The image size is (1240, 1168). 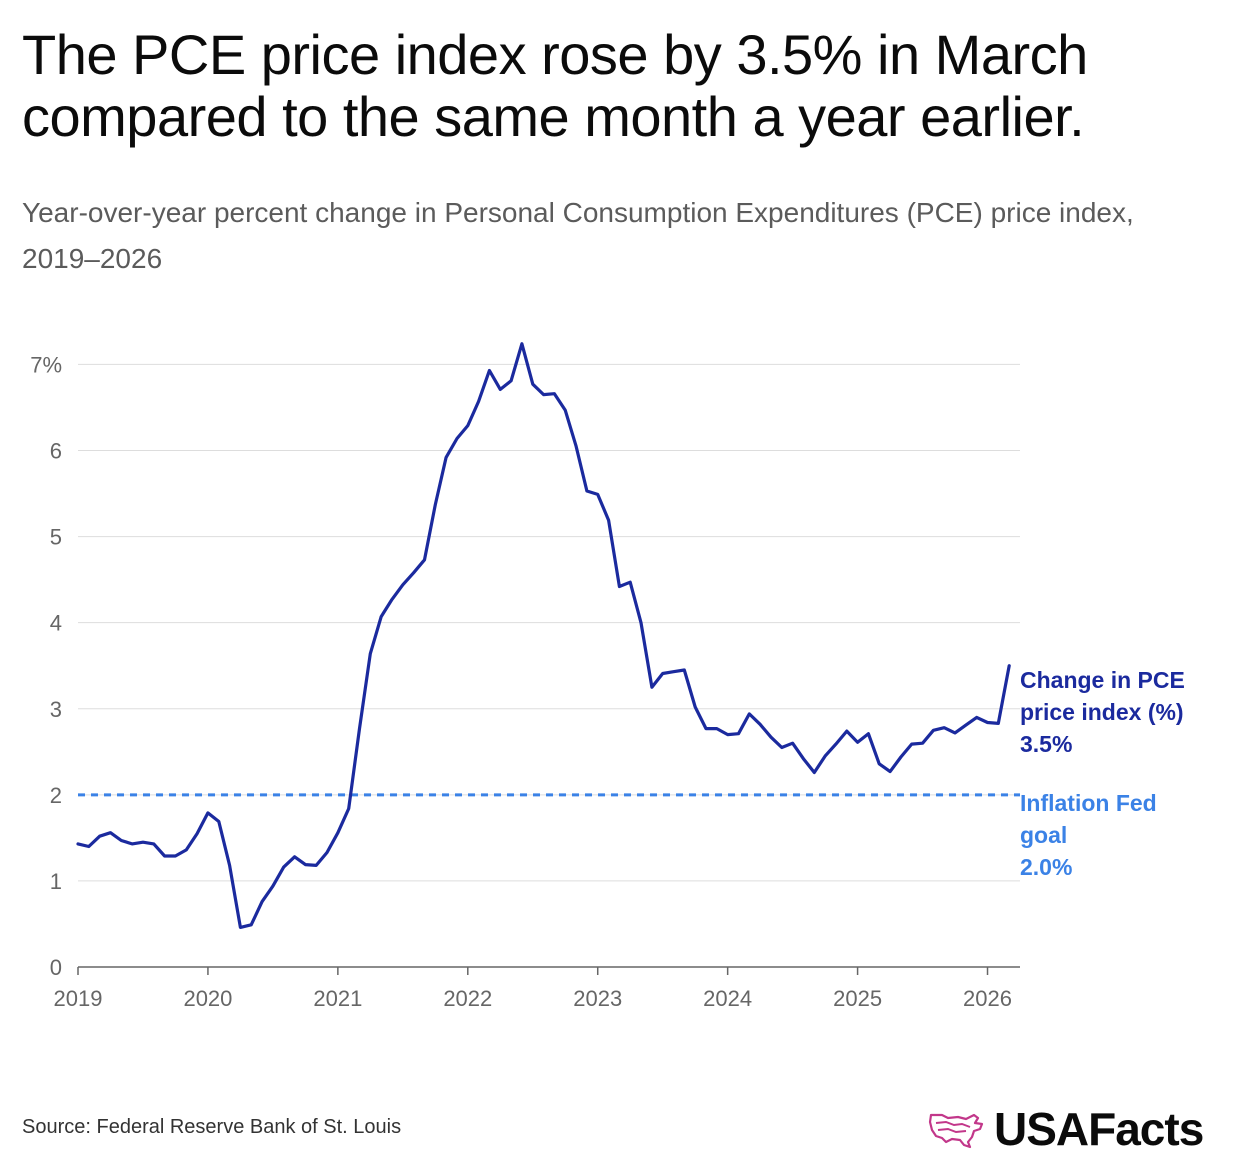 I want to click on fed-goal-label-line: goal, so click(x=1043, y=835).